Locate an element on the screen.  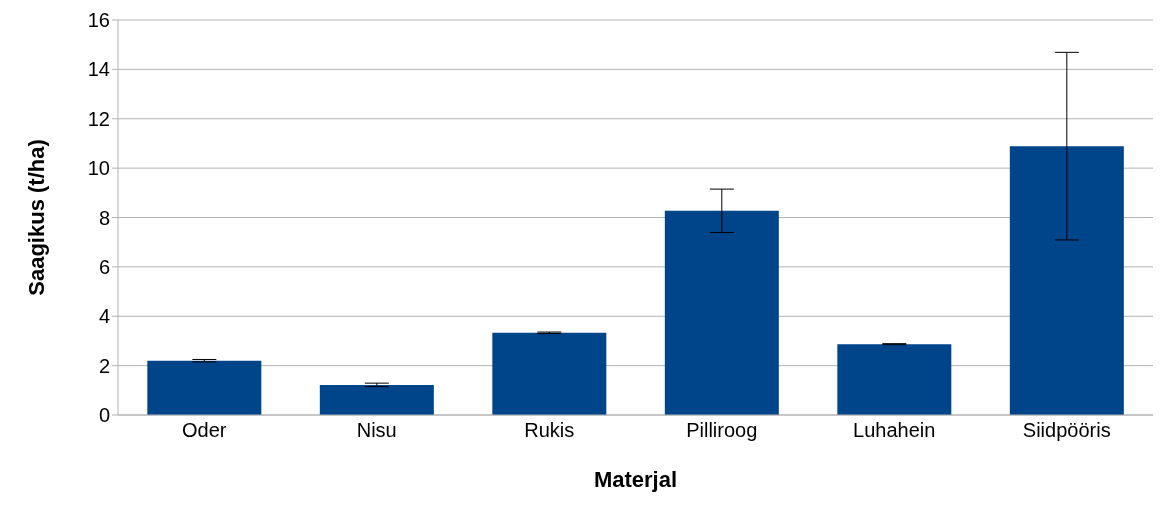
x-tick-label: Nisu is located at coordinates (376, 430).